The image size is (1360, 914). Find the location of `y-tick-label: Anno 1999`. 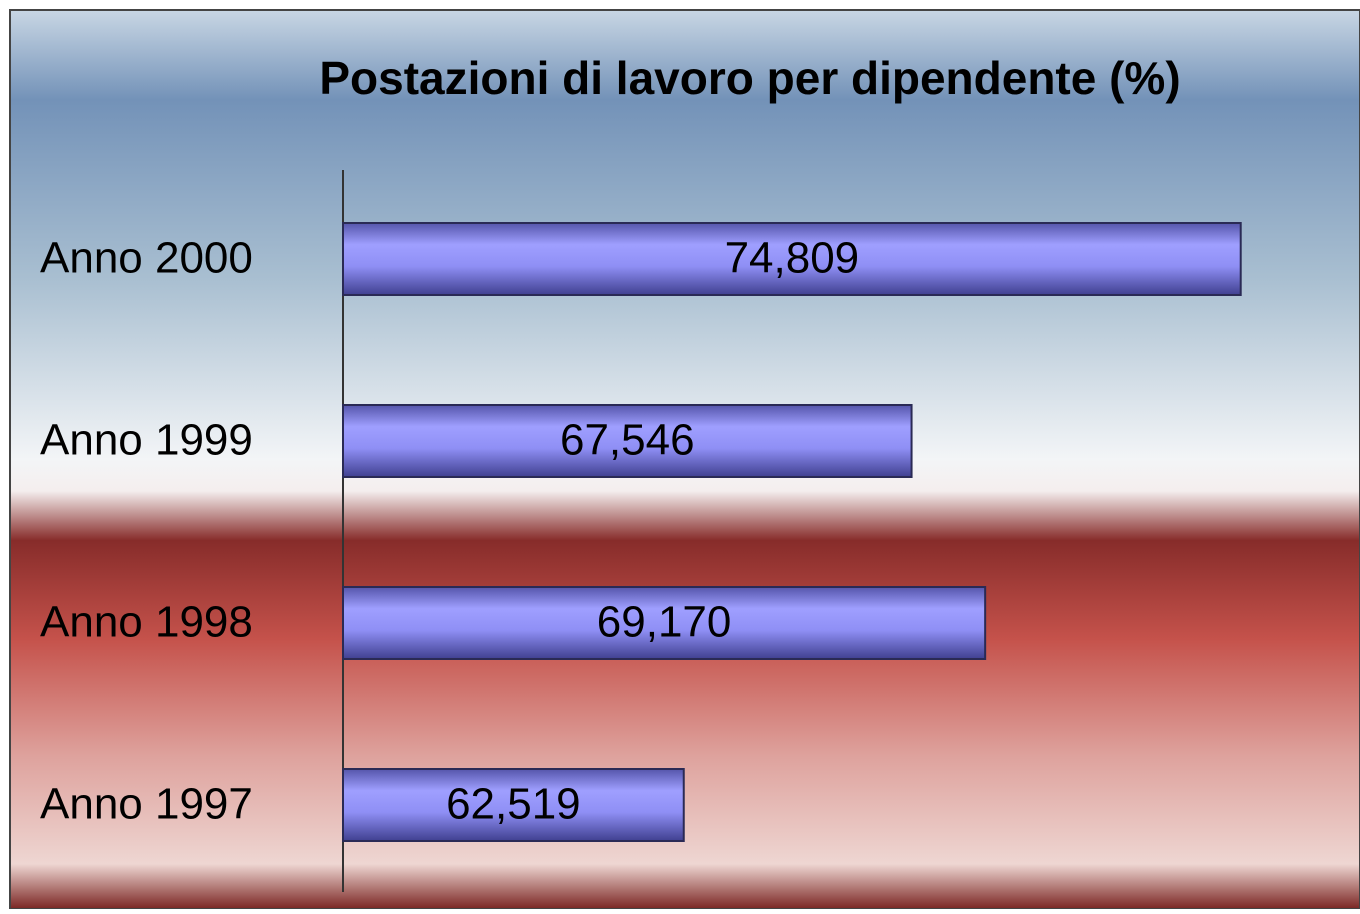

y-tick-label: Anno 1999 is located at coordinates (146, 440).